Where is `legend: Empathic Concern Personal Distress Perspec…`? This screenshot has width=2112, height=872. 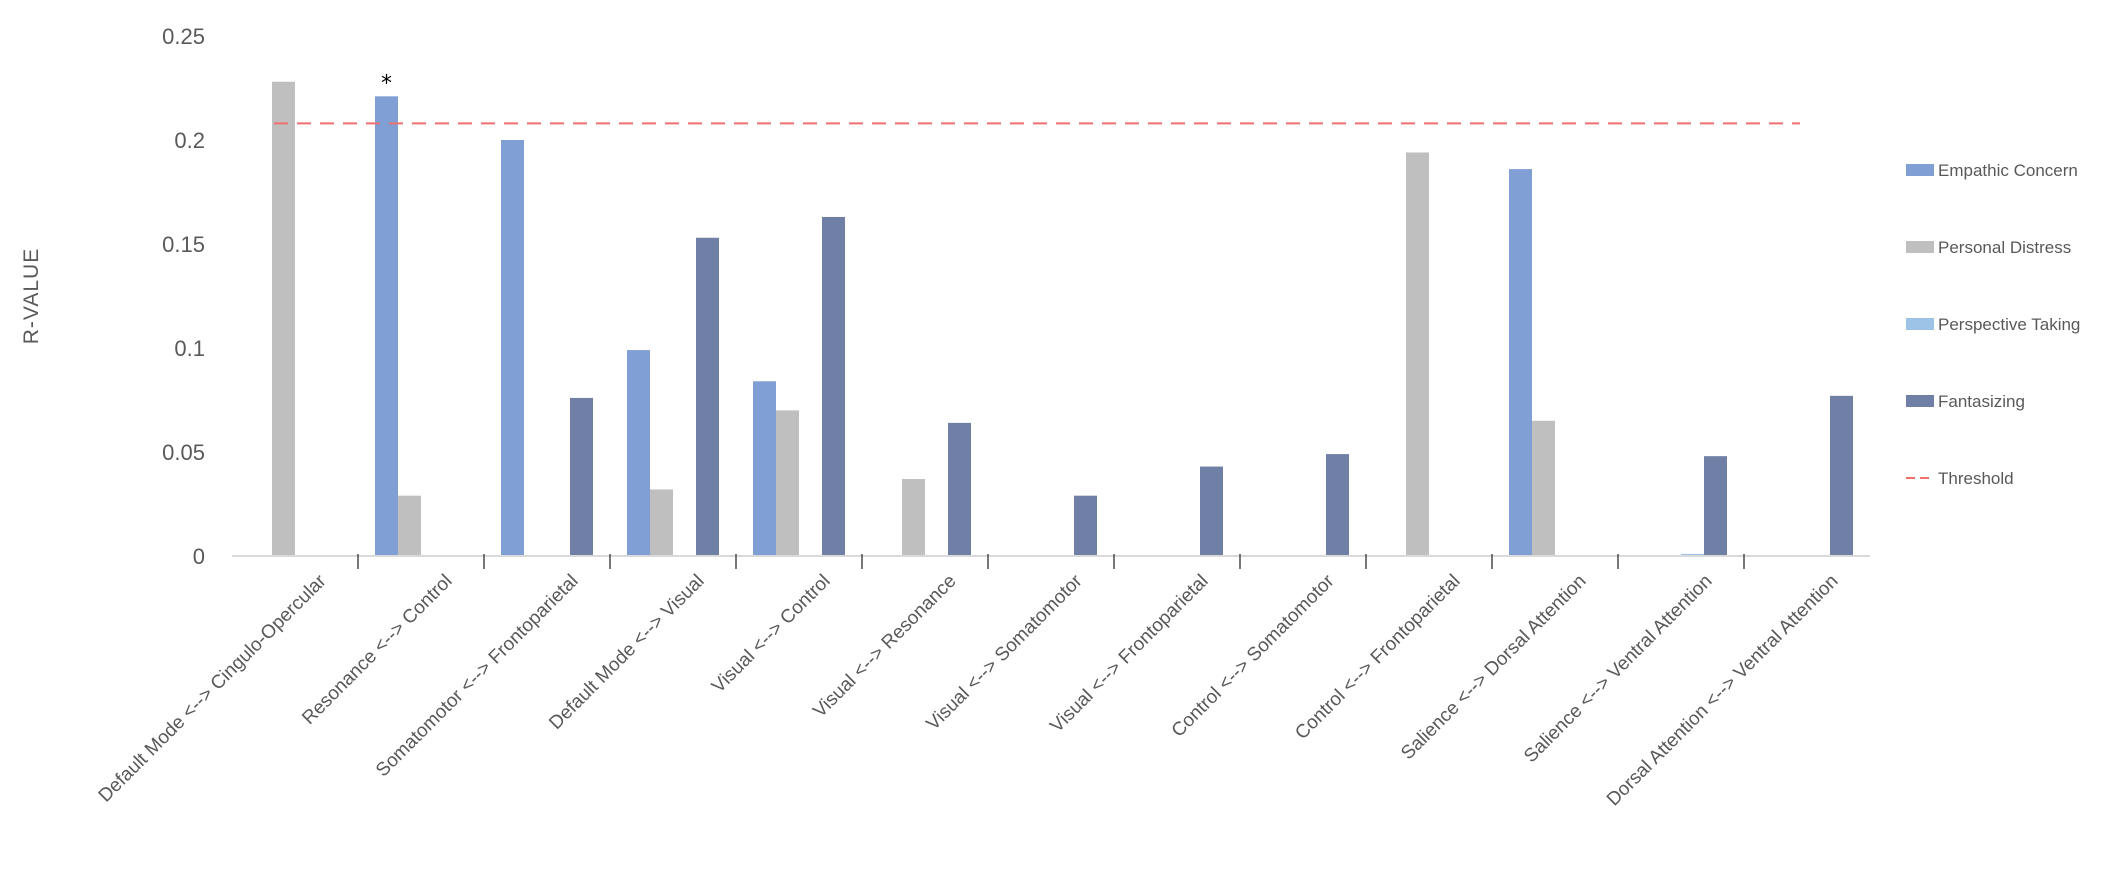 legend: Empathic Concern Personal Distress Perspec… is located at coordinates (1993, 324).